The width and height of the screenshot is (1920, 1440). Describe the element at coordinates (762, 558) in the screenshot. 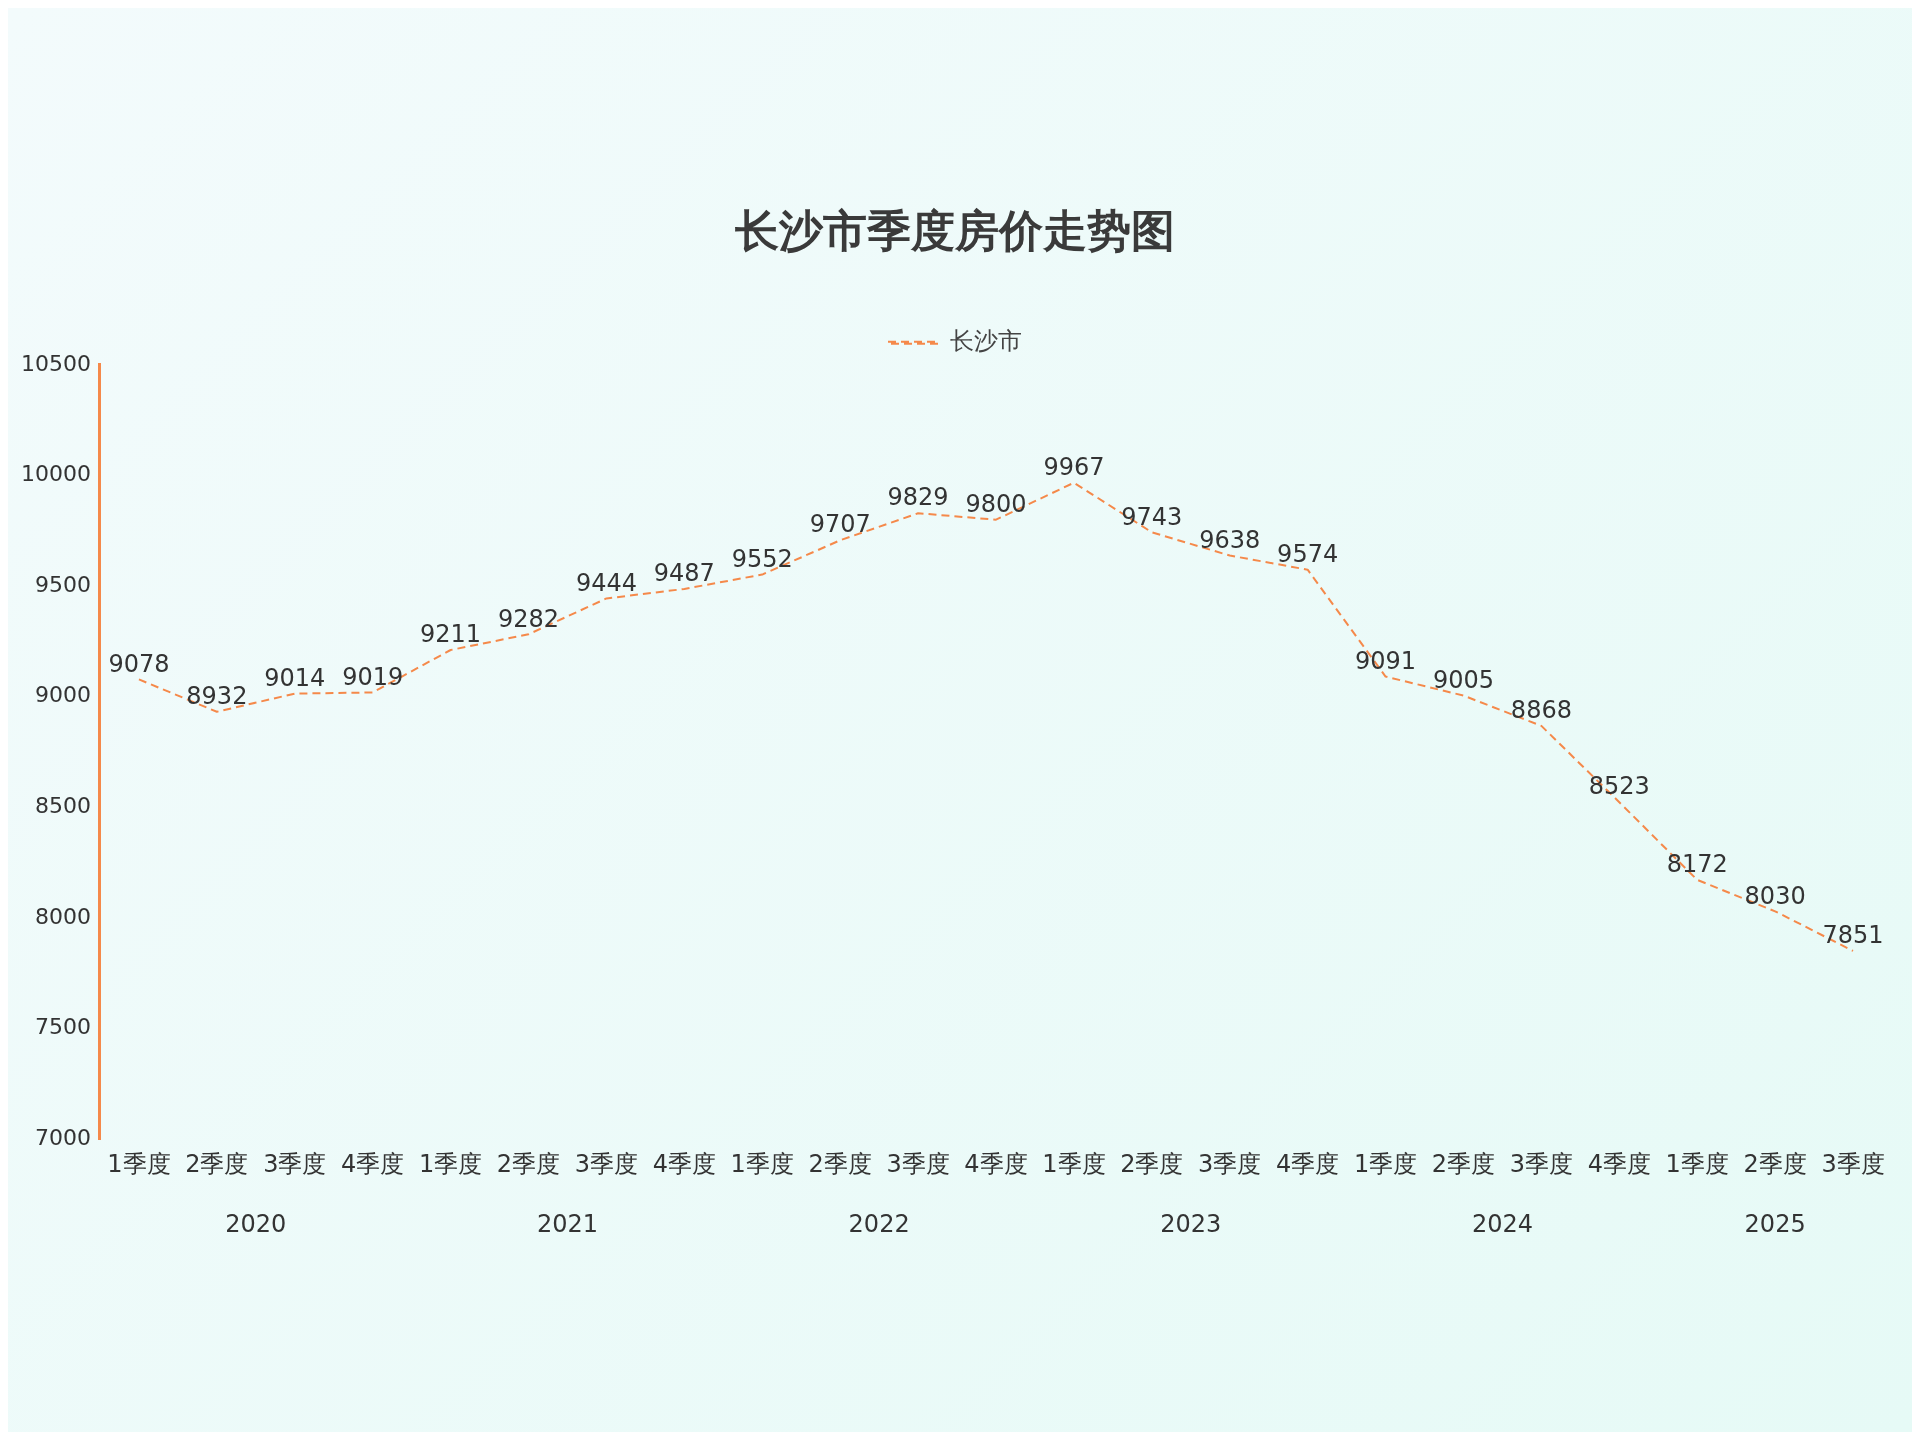

I see `data-label: 9552` at that location.